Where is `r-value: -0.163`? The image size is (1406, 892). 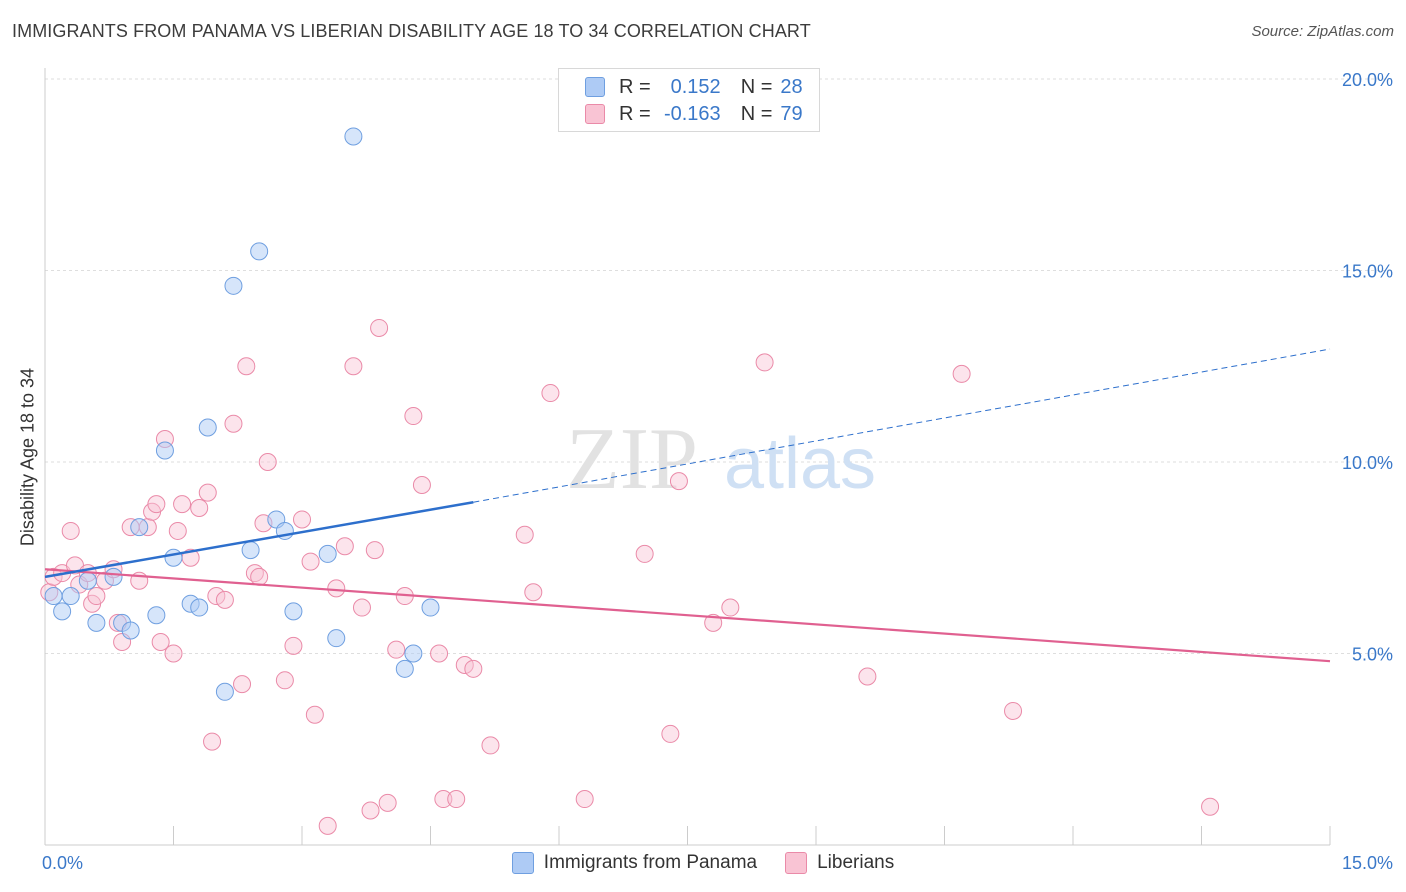
r-value: -0.163 is located at coordinates (692, 113).